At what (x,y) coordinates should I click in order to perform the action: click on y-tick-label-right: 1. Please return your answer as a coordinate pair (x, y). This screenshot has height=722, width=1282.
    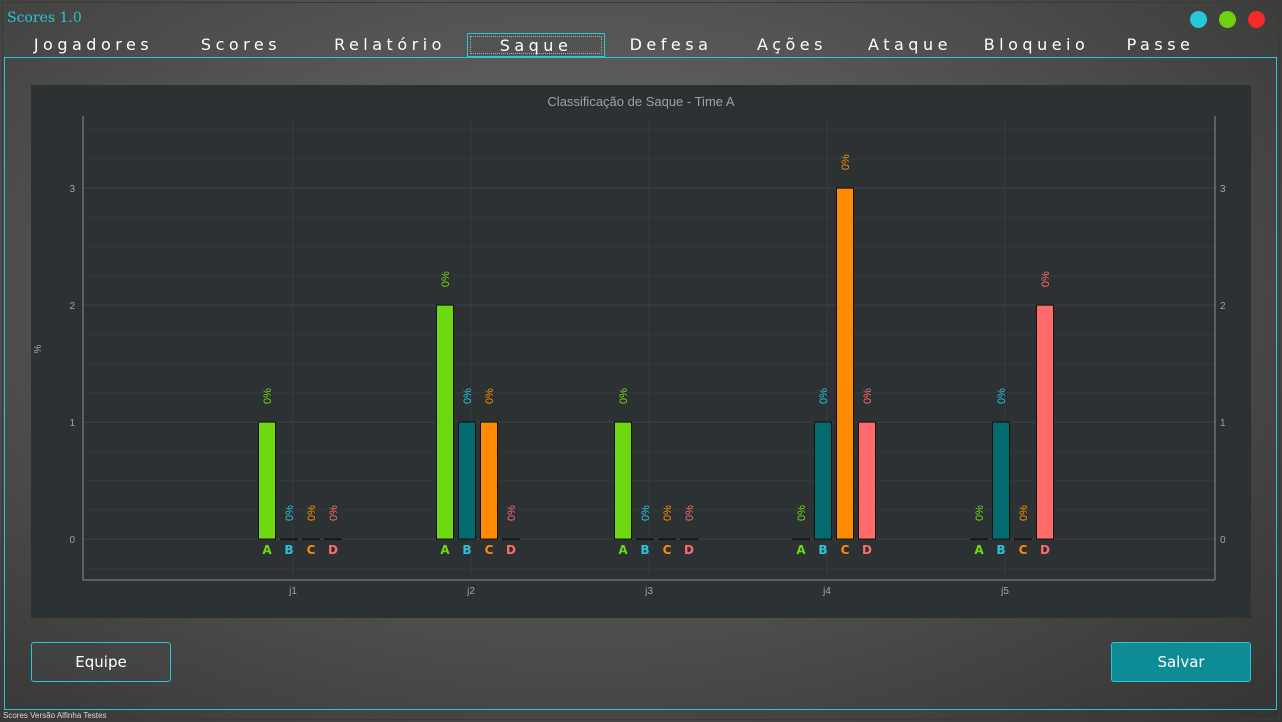
    Looking at the image, I should click on (1223, 423).